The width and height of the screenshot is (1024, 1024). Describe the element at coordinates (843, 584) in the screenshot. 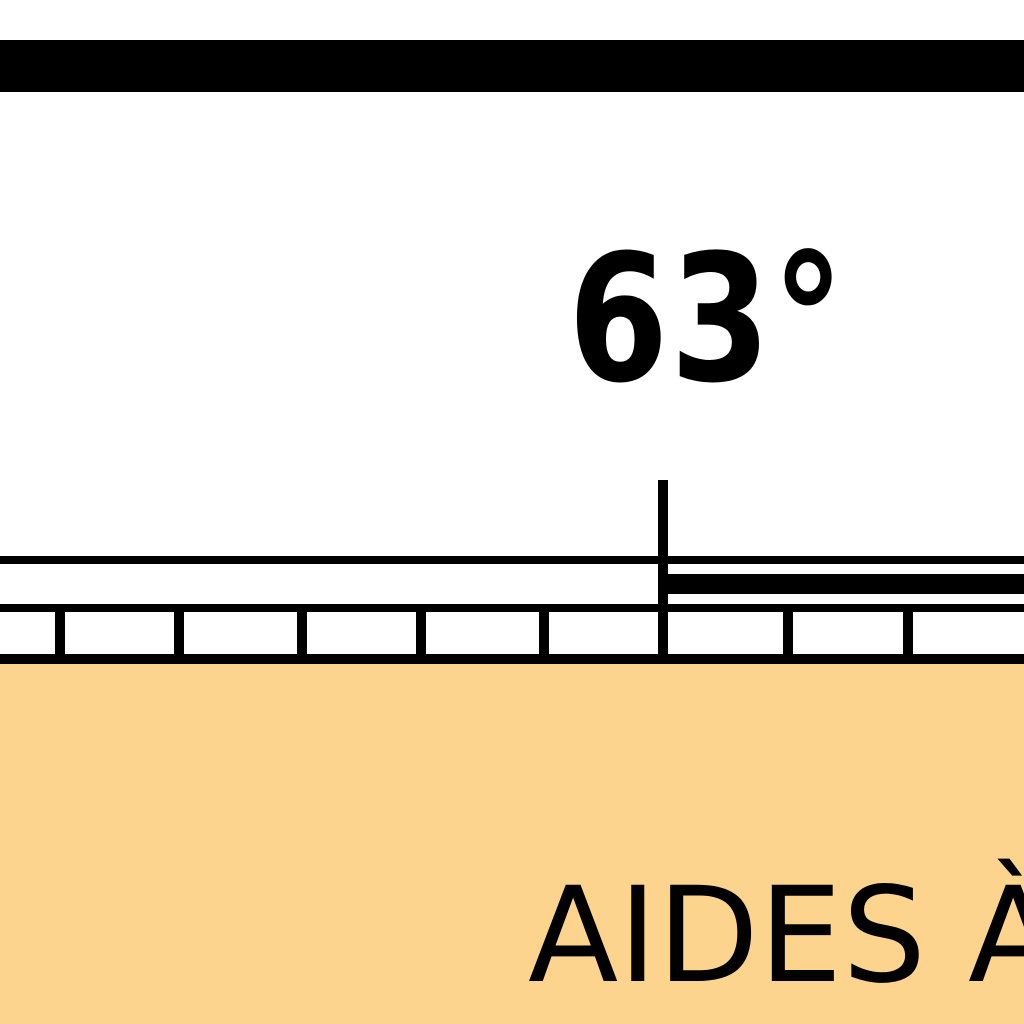

I see `scale-marker-segment` at that location.